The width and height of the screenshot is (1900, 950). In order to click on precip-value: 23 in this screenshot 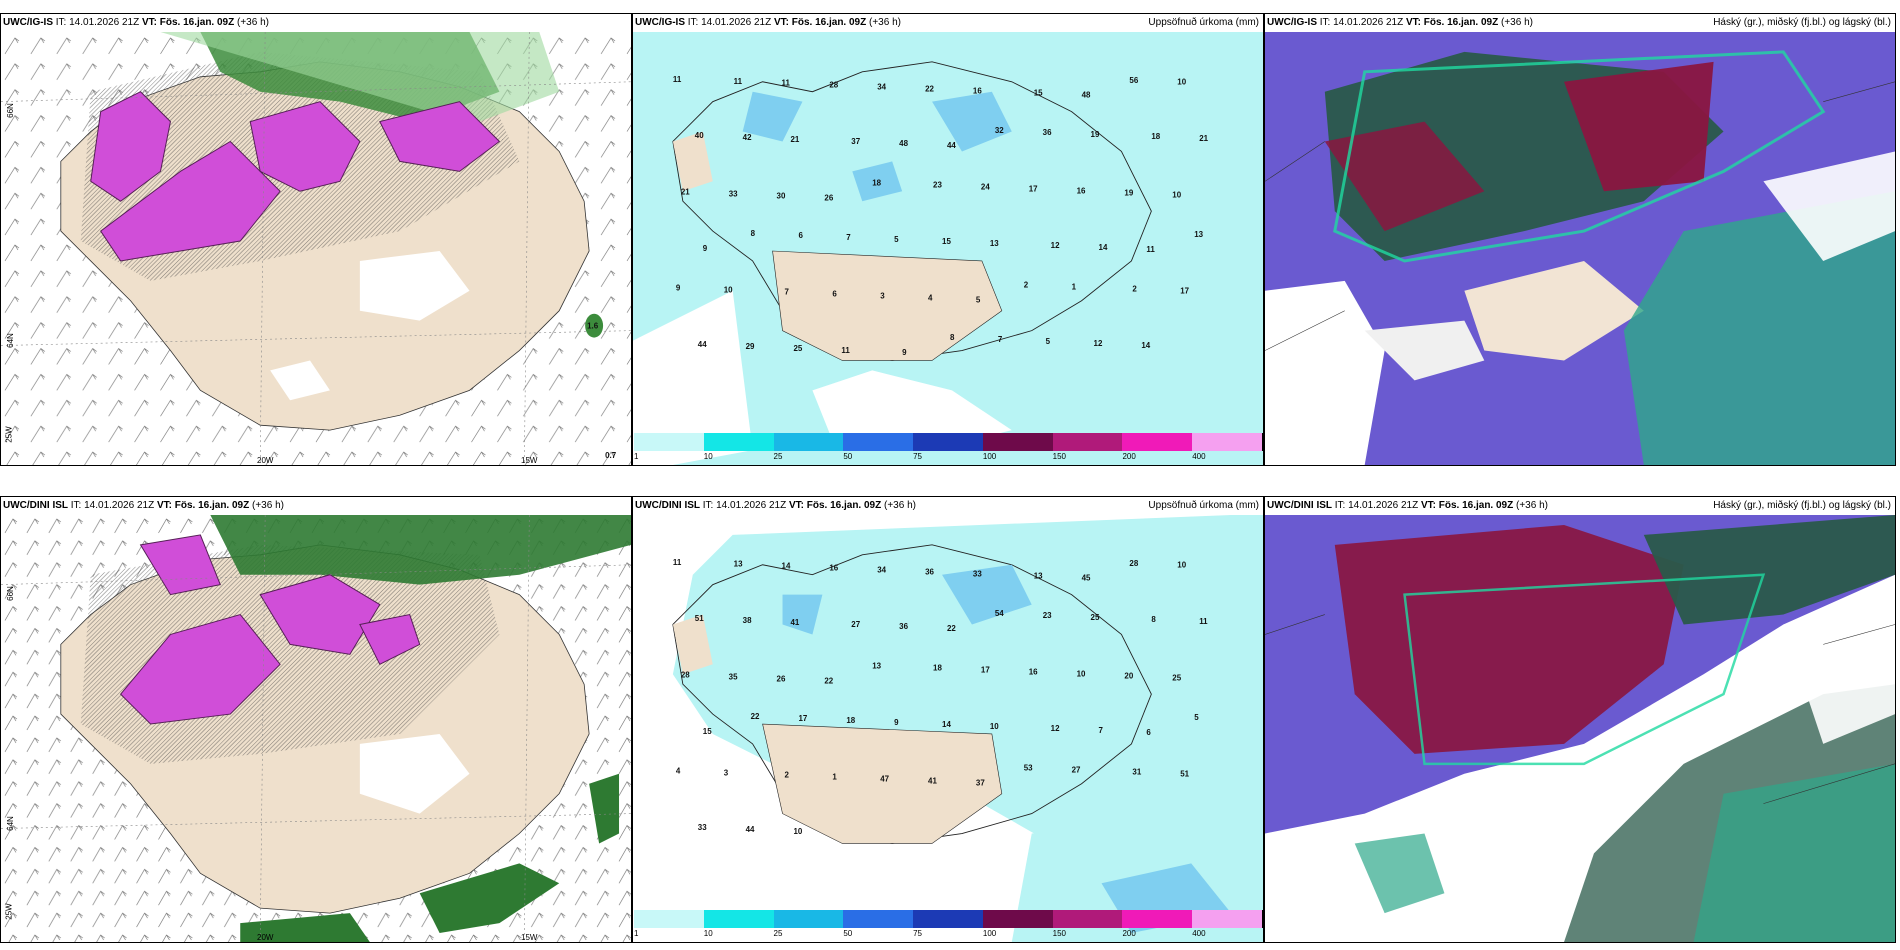, I will do `click(1047, 615)`.